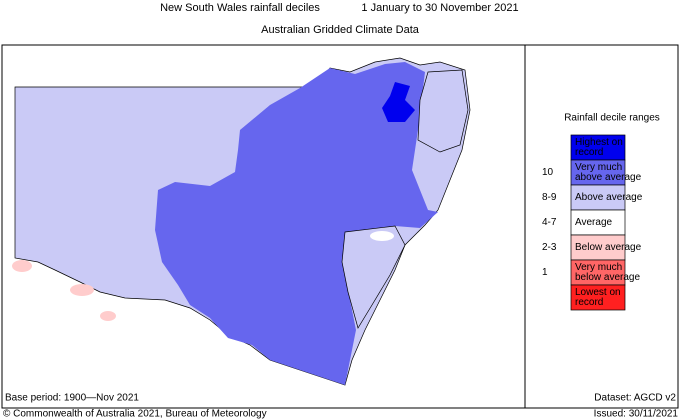 This screenshot has height=420, width=680. Describe the element at coordinates (599, 142) in the screenshot. I see `legend-label: Highest on` at that location.